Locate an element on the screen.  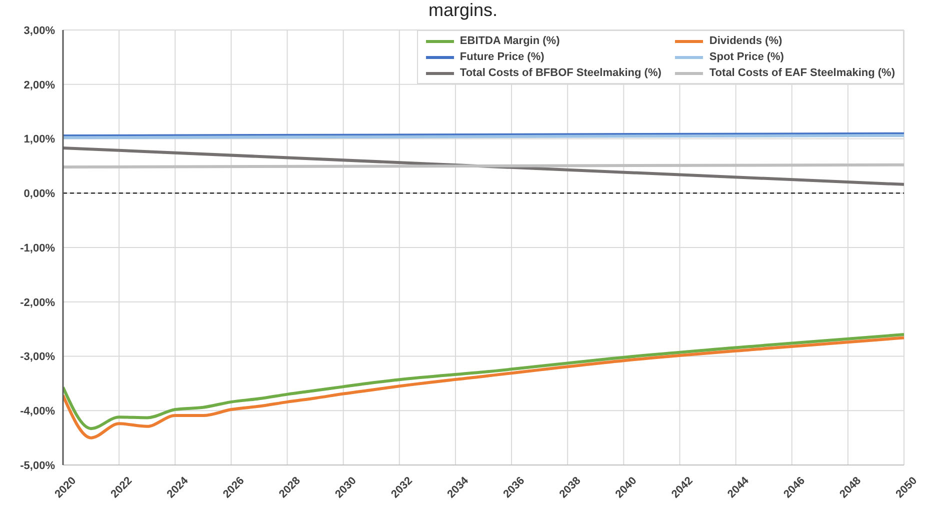
chart-title: margins. is located at coordinates (463, 10).